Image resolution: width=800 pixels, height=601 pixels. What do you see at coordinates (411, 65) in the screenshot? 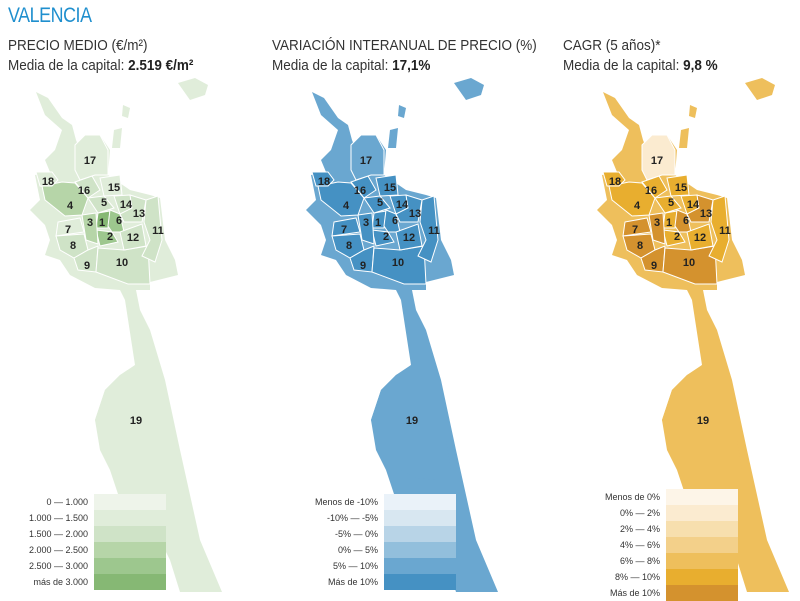
I see `avg-value: 17,1%` at bounding box center [411, 65].